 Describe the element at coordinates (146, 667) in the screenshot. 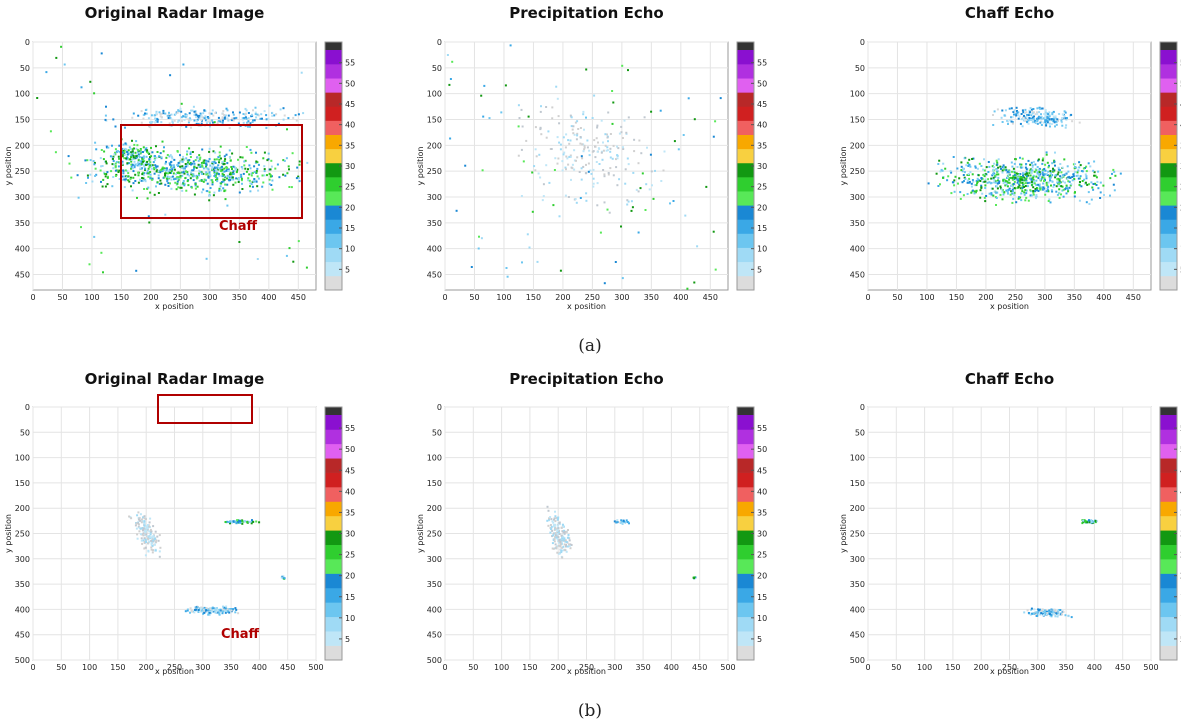

I see `x-tick-label: 200` at that location.